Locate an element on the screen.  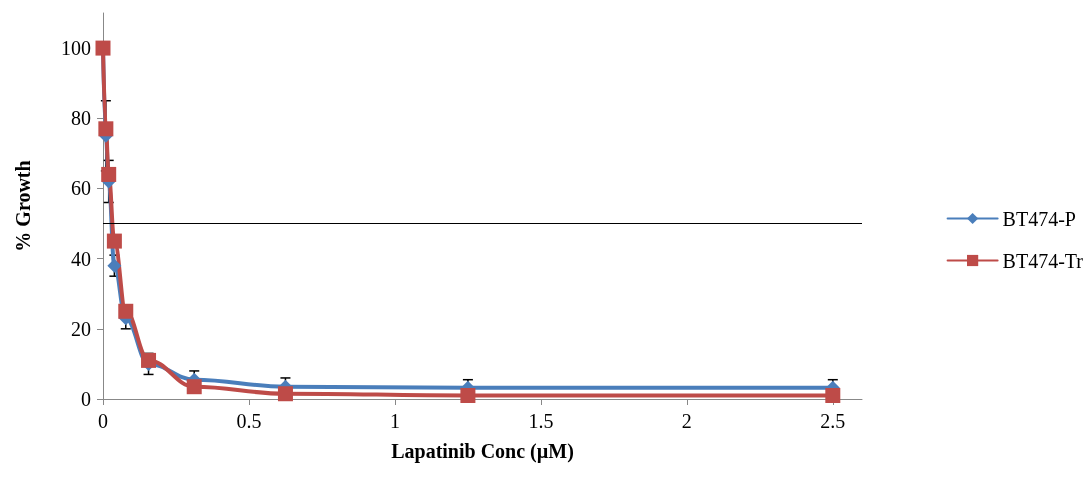
x-tick-label: 2.5 is located at coordinates (833, 421).